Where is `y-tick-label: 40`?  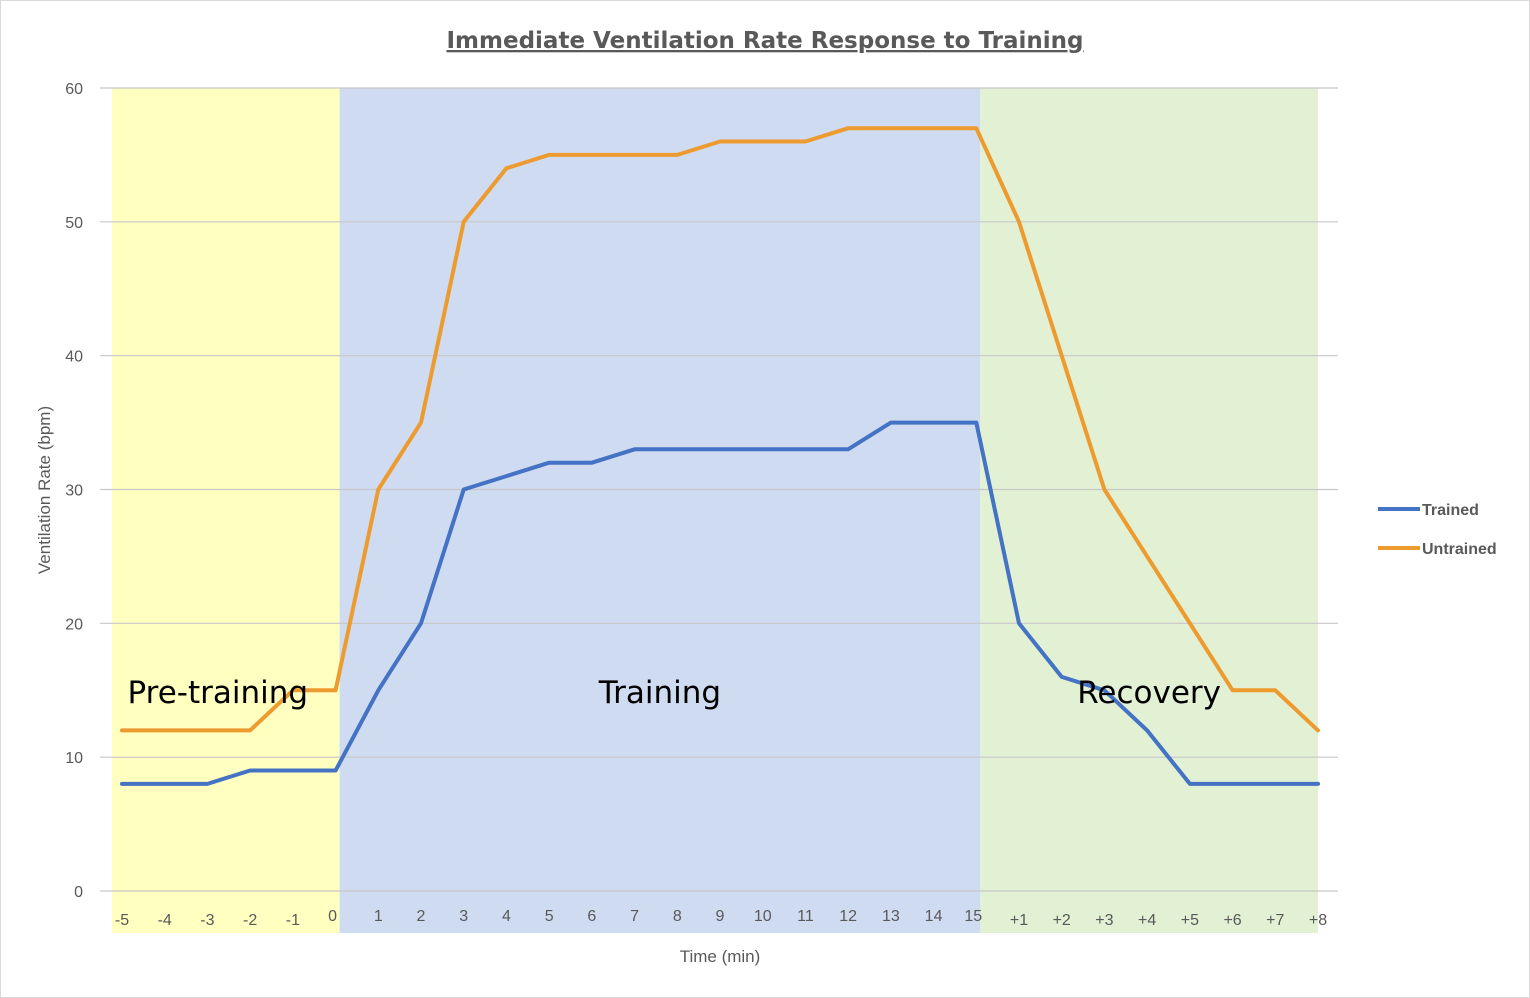 y-tick-label: 40 is located at coordinates (74, 357).